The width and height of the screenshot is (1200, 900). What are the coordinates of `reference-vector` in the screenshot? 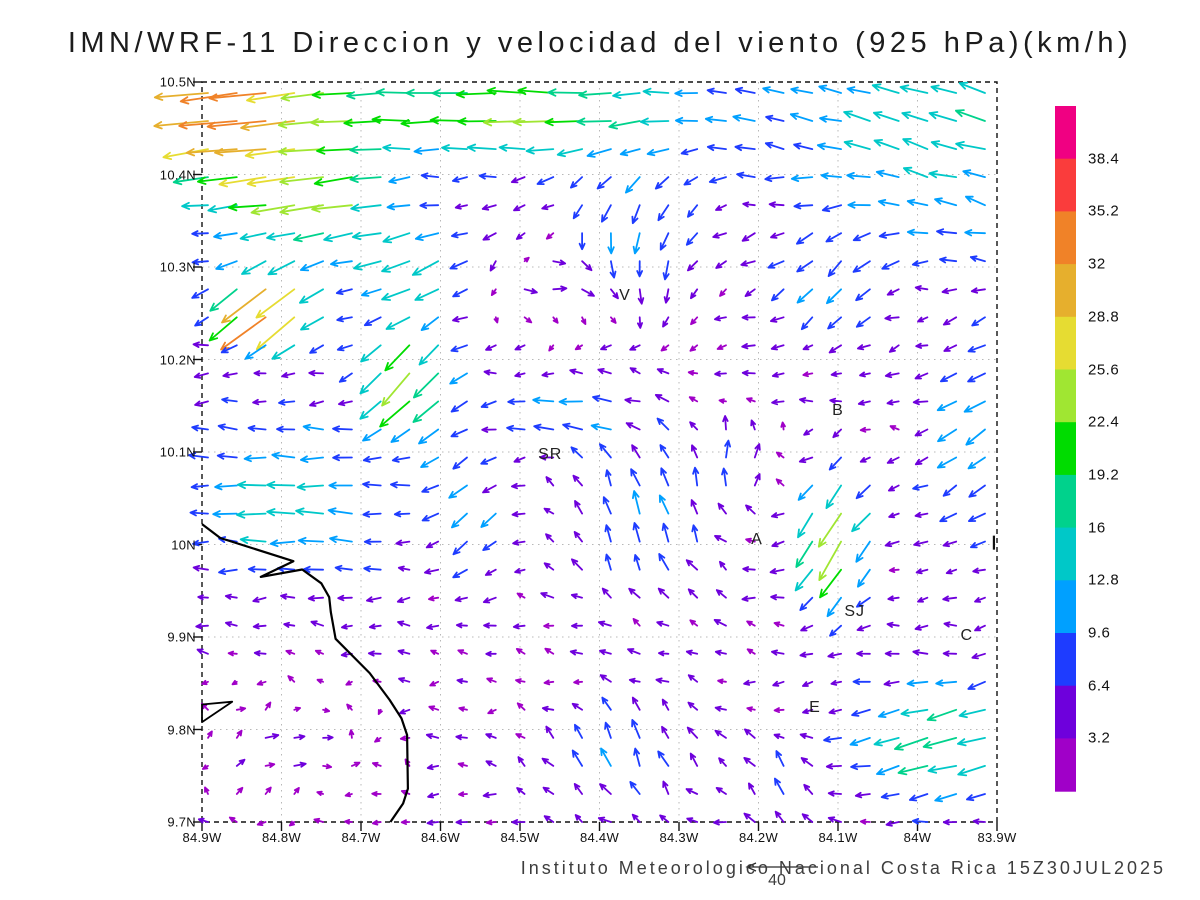 It's located at (781, 867).